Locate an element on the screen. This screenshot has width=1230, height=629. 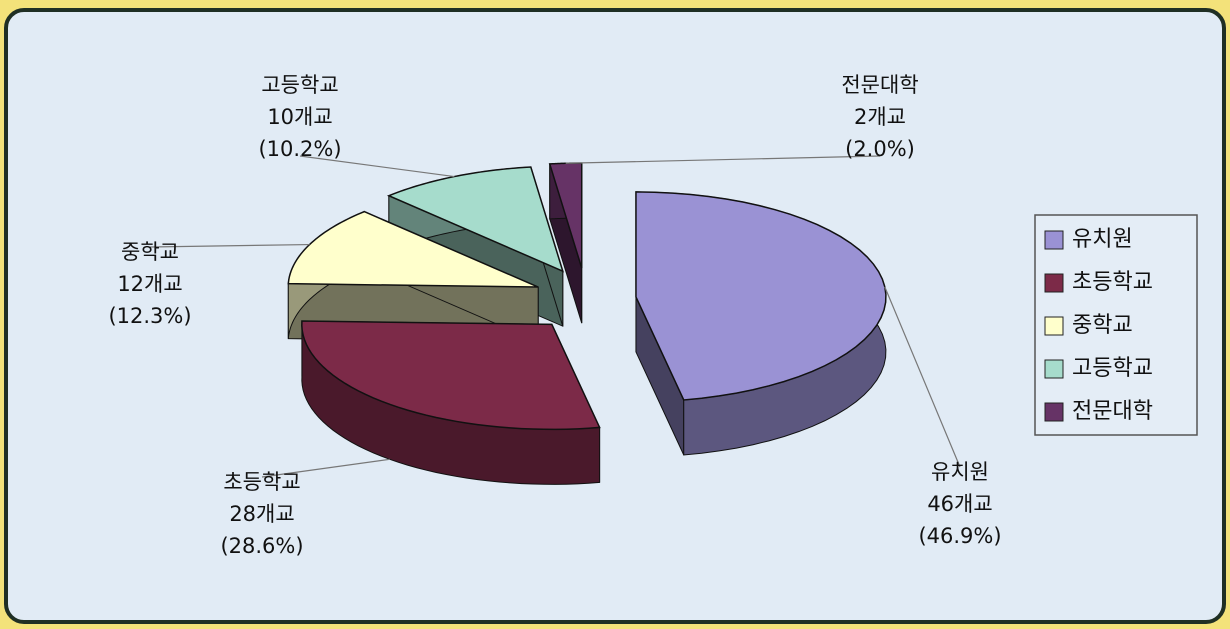
label-name: 초등학교 is located at coordinates (261, 482).